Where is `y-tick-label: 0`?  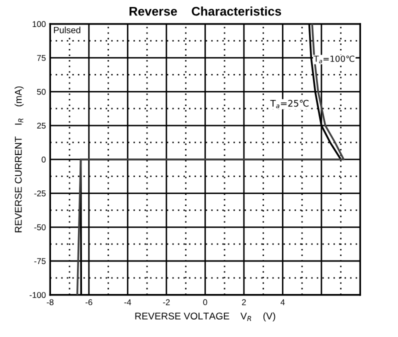
y-tick-label: 0 is located at coordinates (44, 159).